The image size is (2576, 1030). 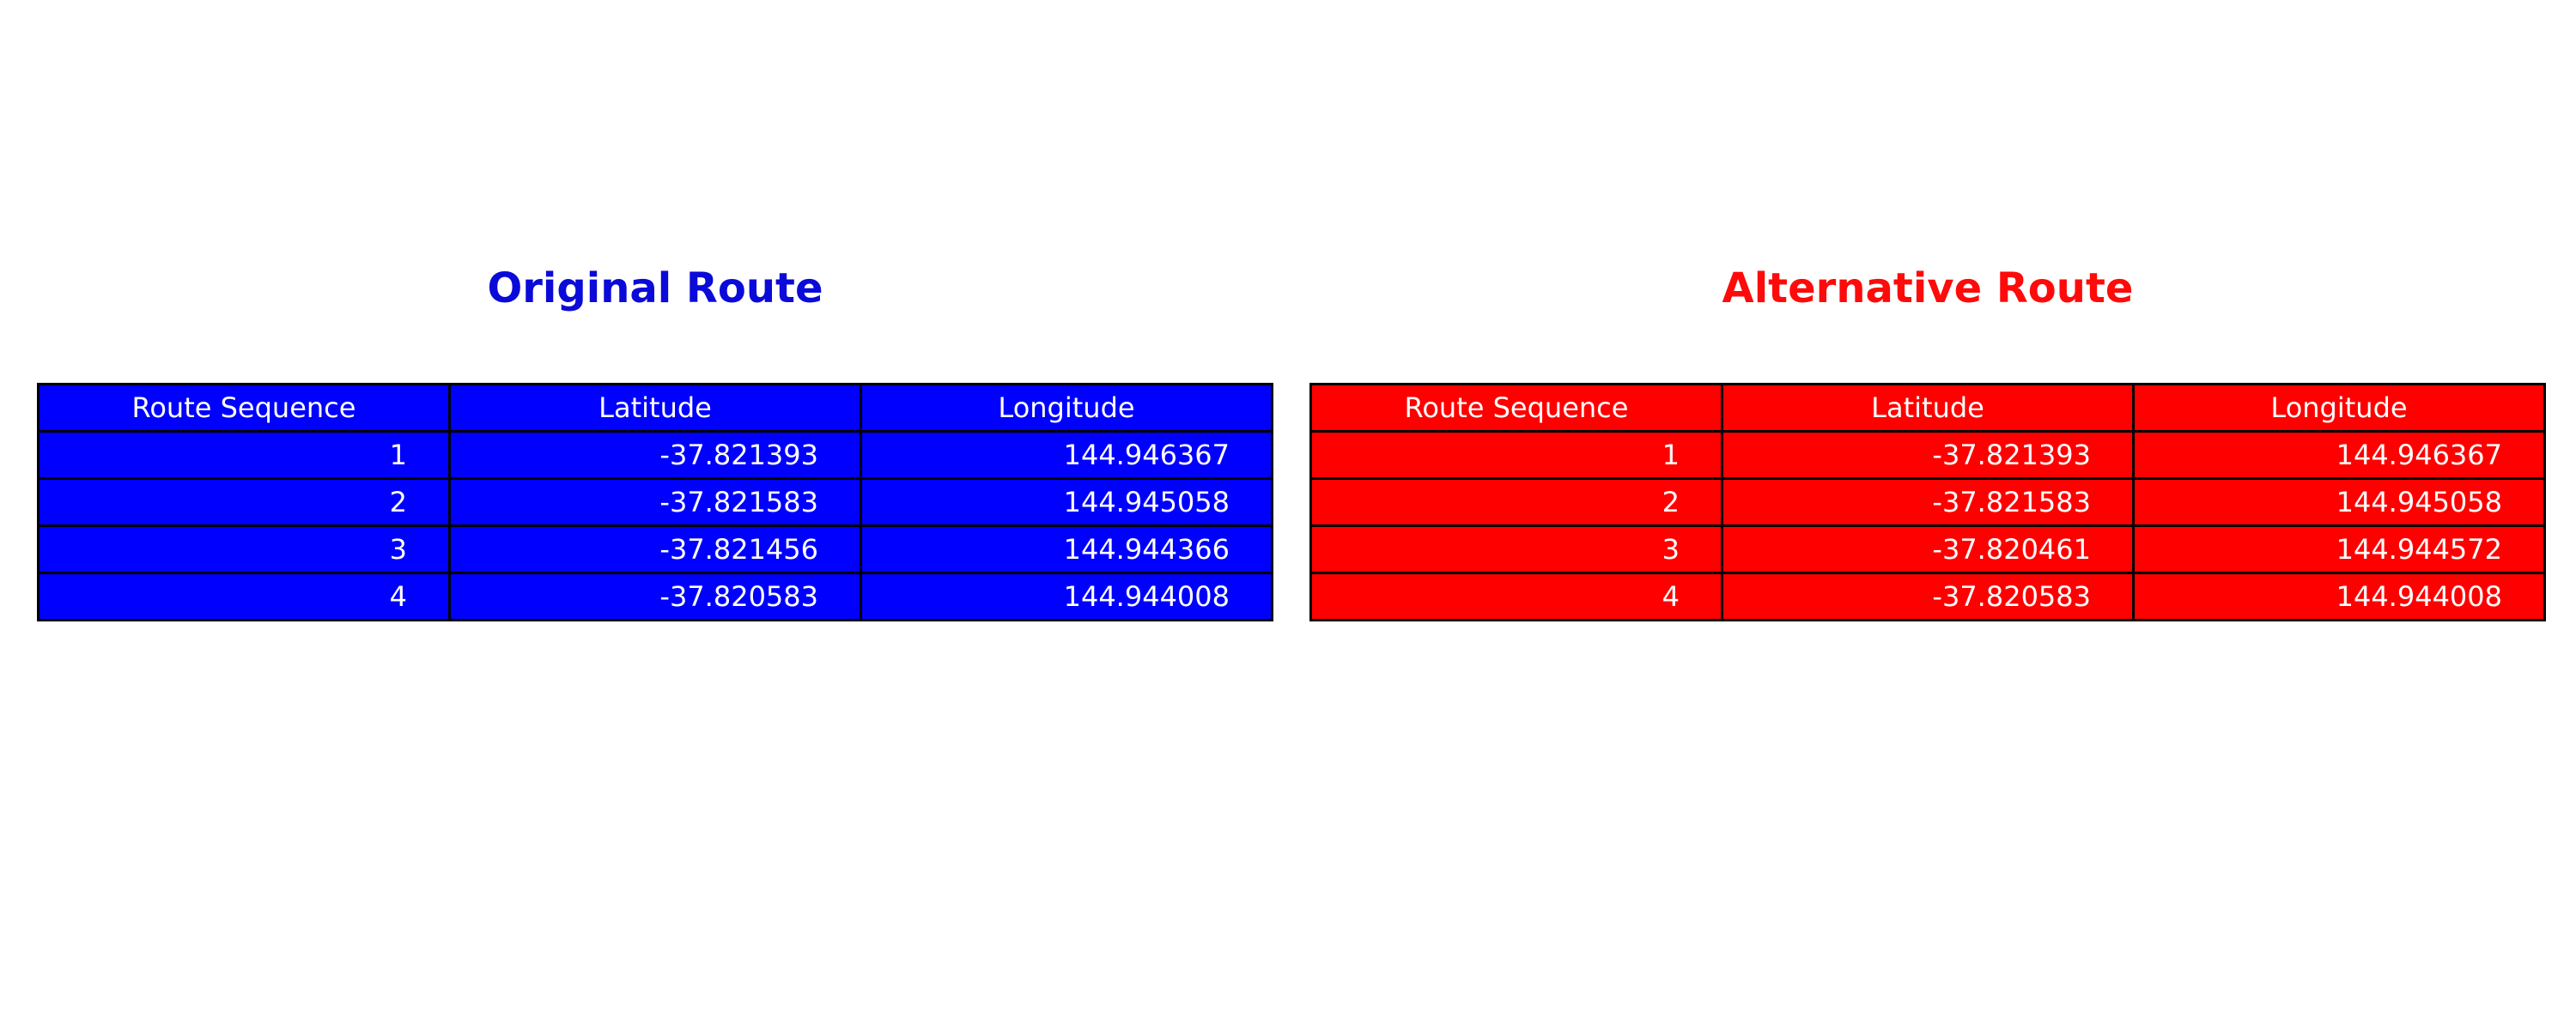 What do you see at coordinates (1067, 549) in the screenshot?
I see `table-cell: 144.944366` at bounding box center [1067, 549].